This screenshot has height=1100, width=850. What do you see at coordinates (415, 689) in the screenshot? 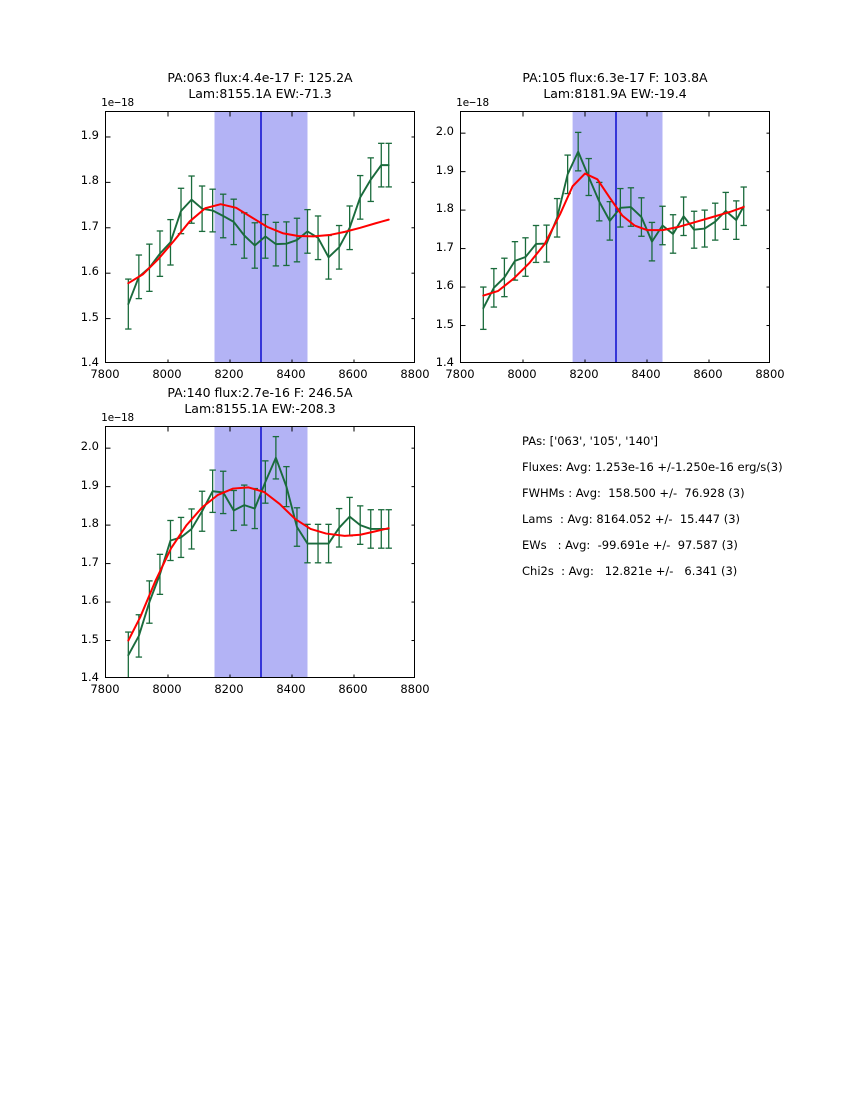
I see `xtick-label-140-5: 8800` at bounding box center [415, 689].